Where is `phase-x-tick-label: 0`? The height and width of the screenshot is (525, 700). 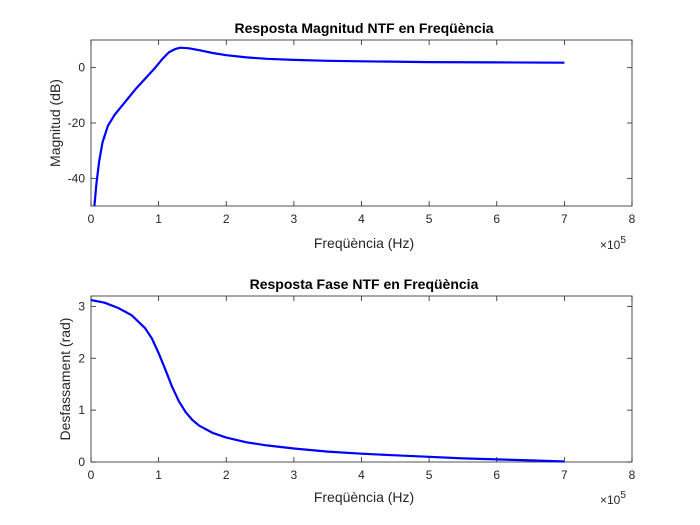
phase-x-tick-label: 0 is located at coordinates (91, 475).